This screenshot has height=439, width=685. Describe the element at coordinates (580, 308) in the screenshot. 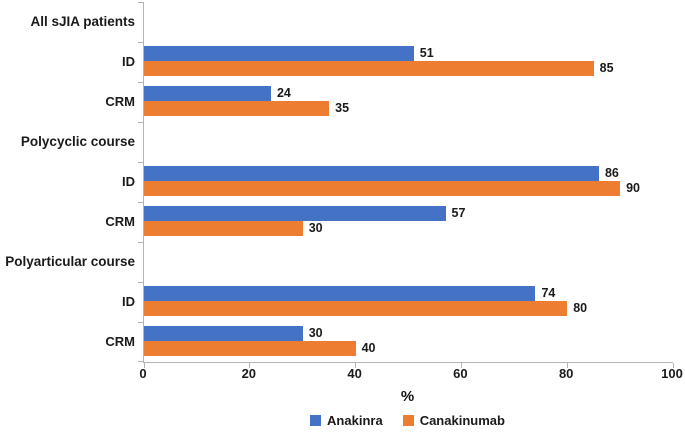

I see `bar-value-label: 80` at that location.